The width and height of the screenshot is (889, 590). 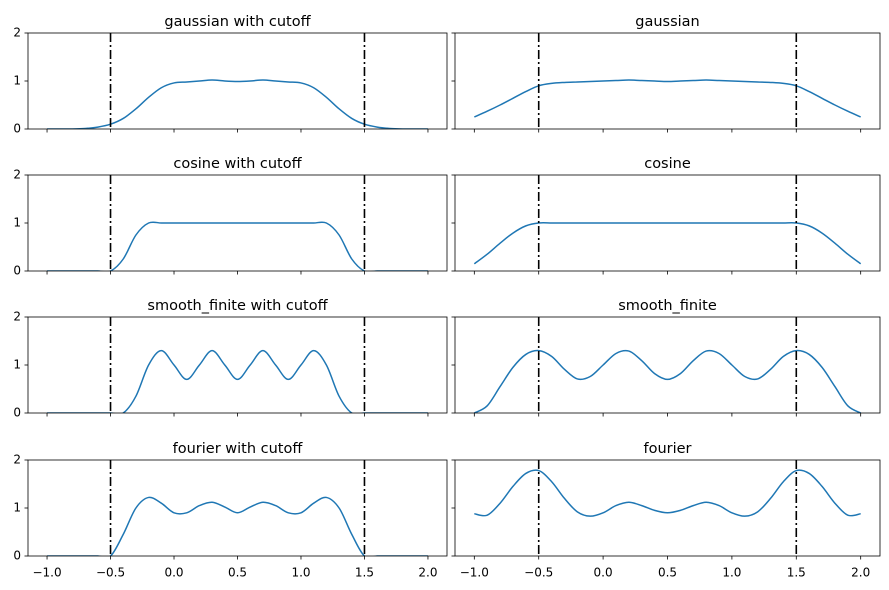 I want to click on panel-title: cosine with cutoff, so click(x=237, y=164).